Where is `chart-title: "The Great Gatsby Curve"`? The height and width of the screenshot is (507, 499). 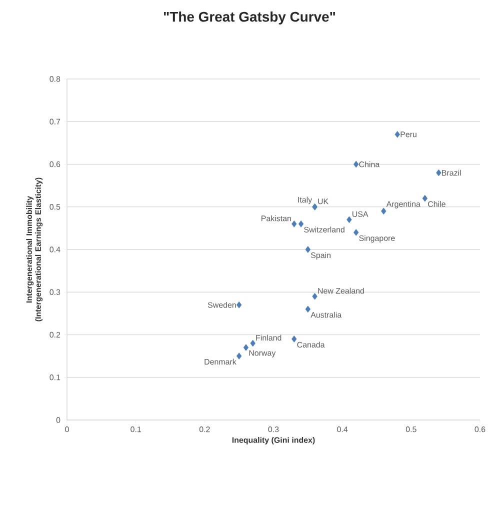 chart-title: "The Great Gatsby Curve" is located at coordinates (250, 17).